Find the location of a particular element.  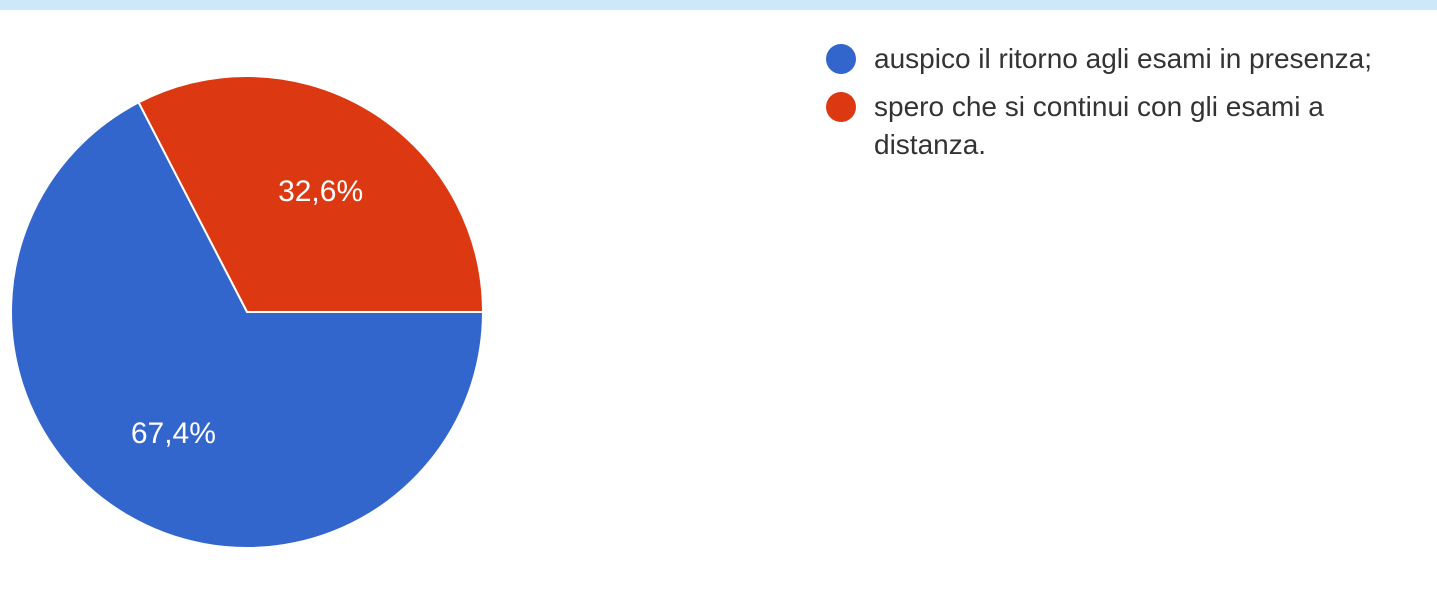

pie-slice is located at coordinates (311, 194).